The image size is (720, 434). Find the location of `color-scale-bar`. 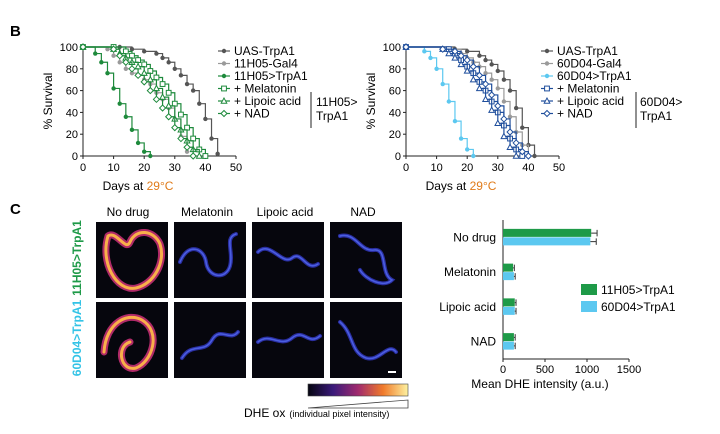

color-scale-bar is located at coordinates (358, 390).